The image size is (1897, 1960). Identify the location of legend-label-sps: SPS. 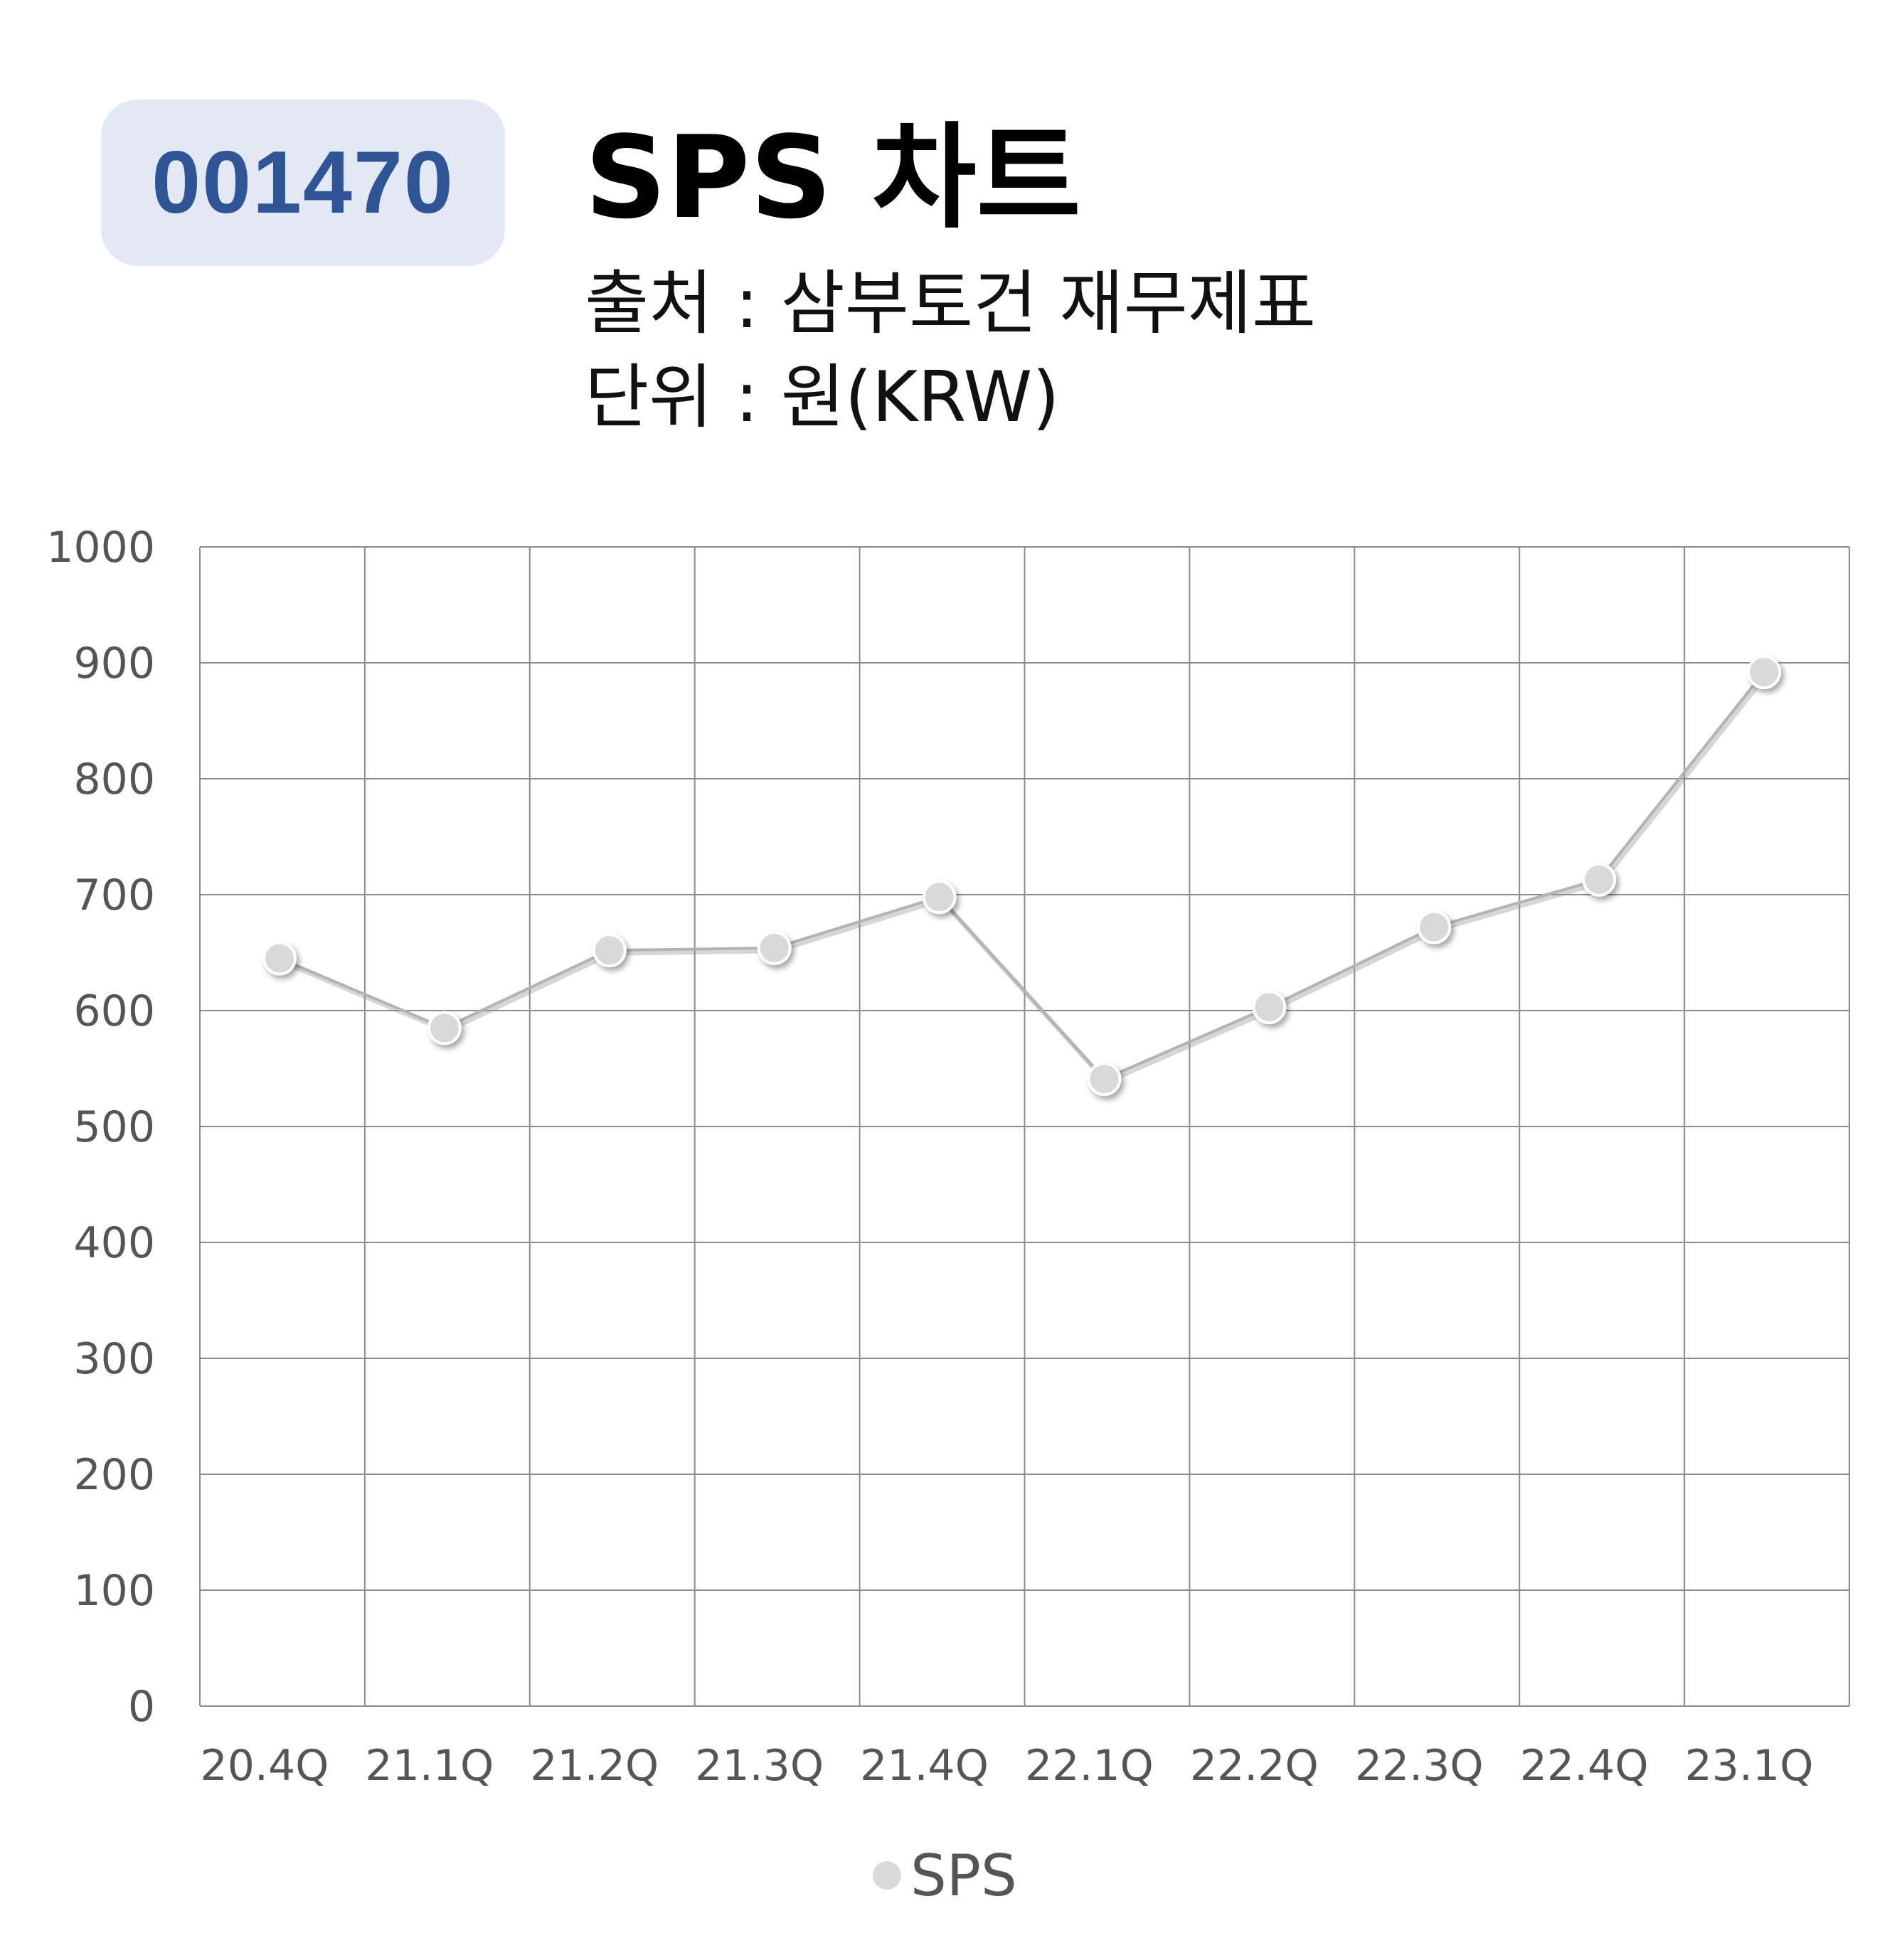
(964, 1876).